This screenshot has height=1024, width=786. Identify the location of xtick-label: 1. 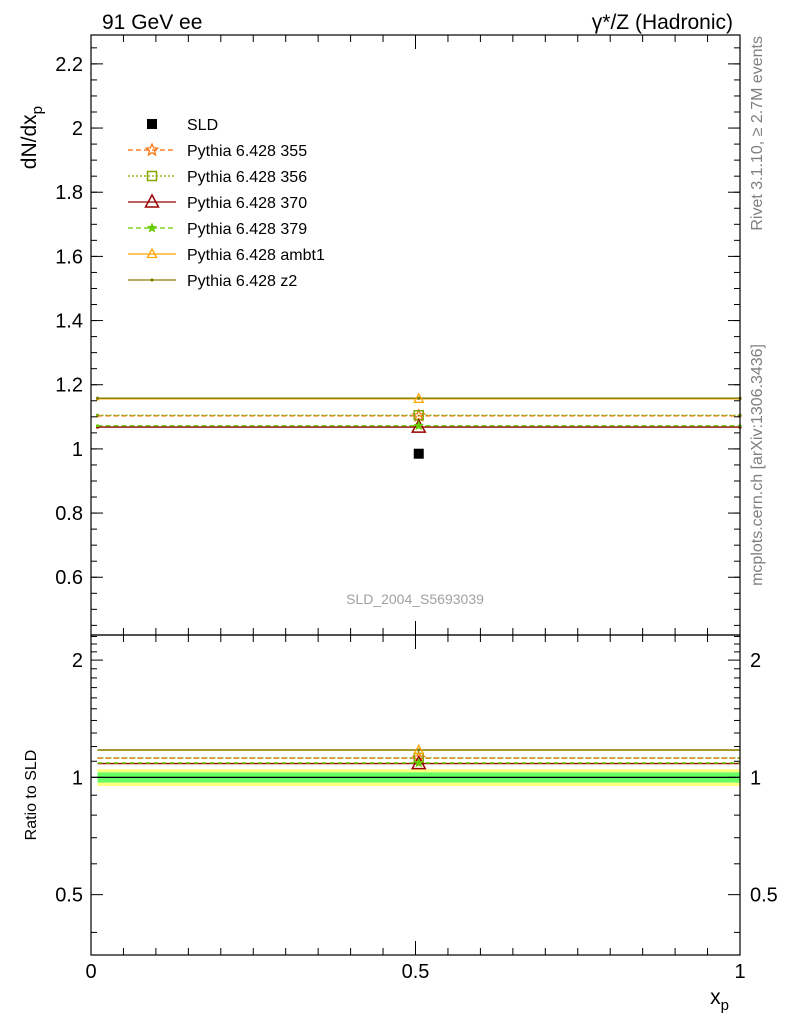
(739, 972).